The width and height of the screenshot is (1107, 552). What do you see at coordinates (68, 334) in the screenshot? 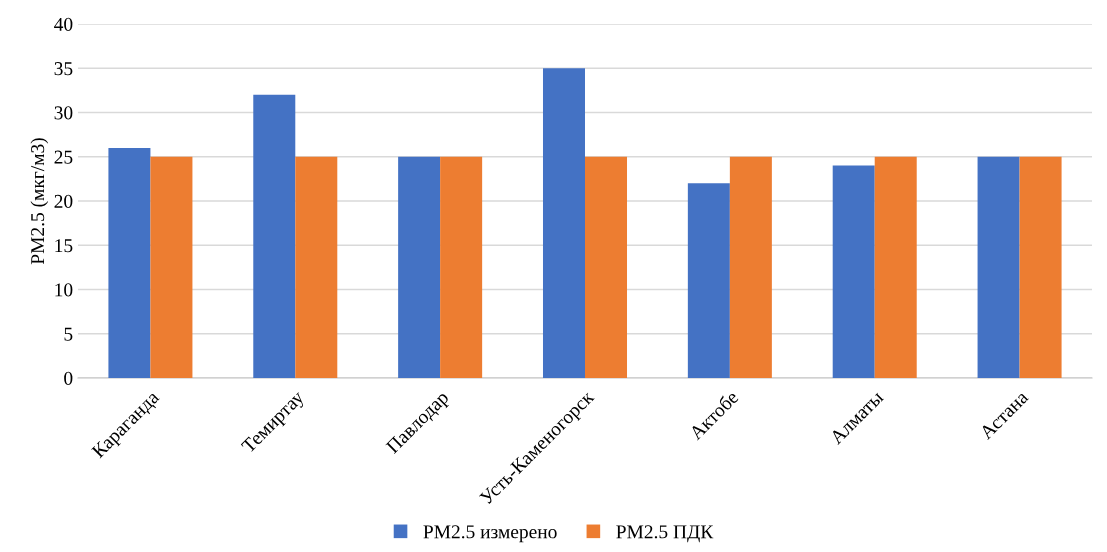
I see `y-tick-label: 5` at bounding box center [68, 334].